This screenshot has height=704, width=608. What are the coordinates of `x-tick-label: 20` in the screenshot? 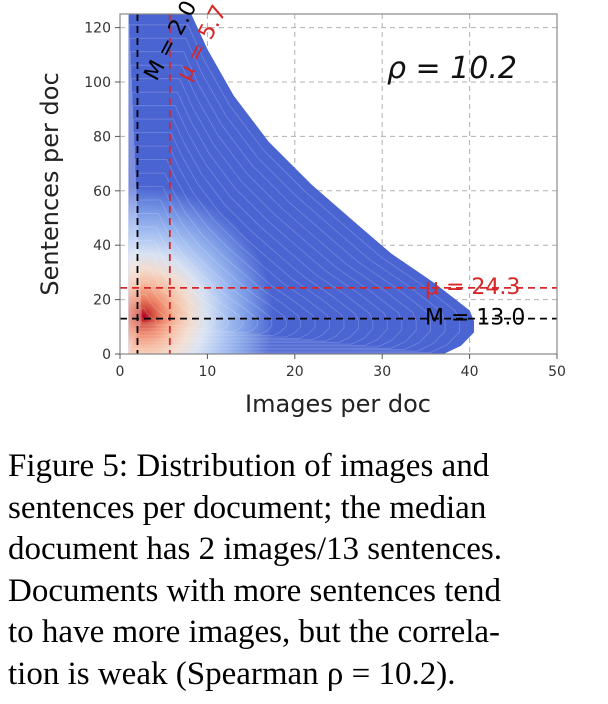 It's located at (295, 372).